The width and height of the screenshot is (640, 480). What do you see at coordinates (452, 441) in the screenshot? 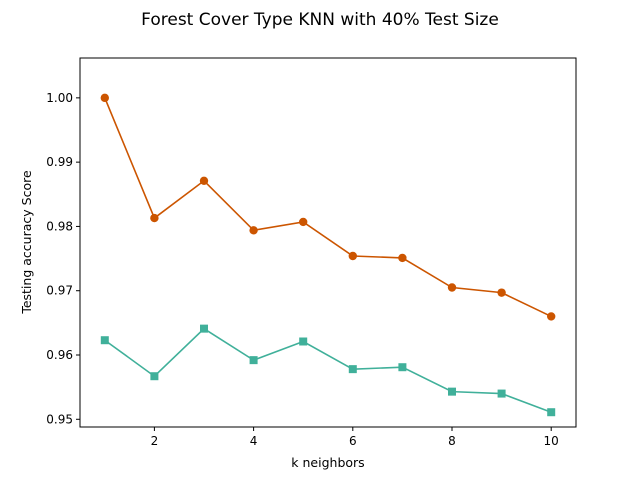
I see `x-tick-label: 8` at bounding box center [452, 441].